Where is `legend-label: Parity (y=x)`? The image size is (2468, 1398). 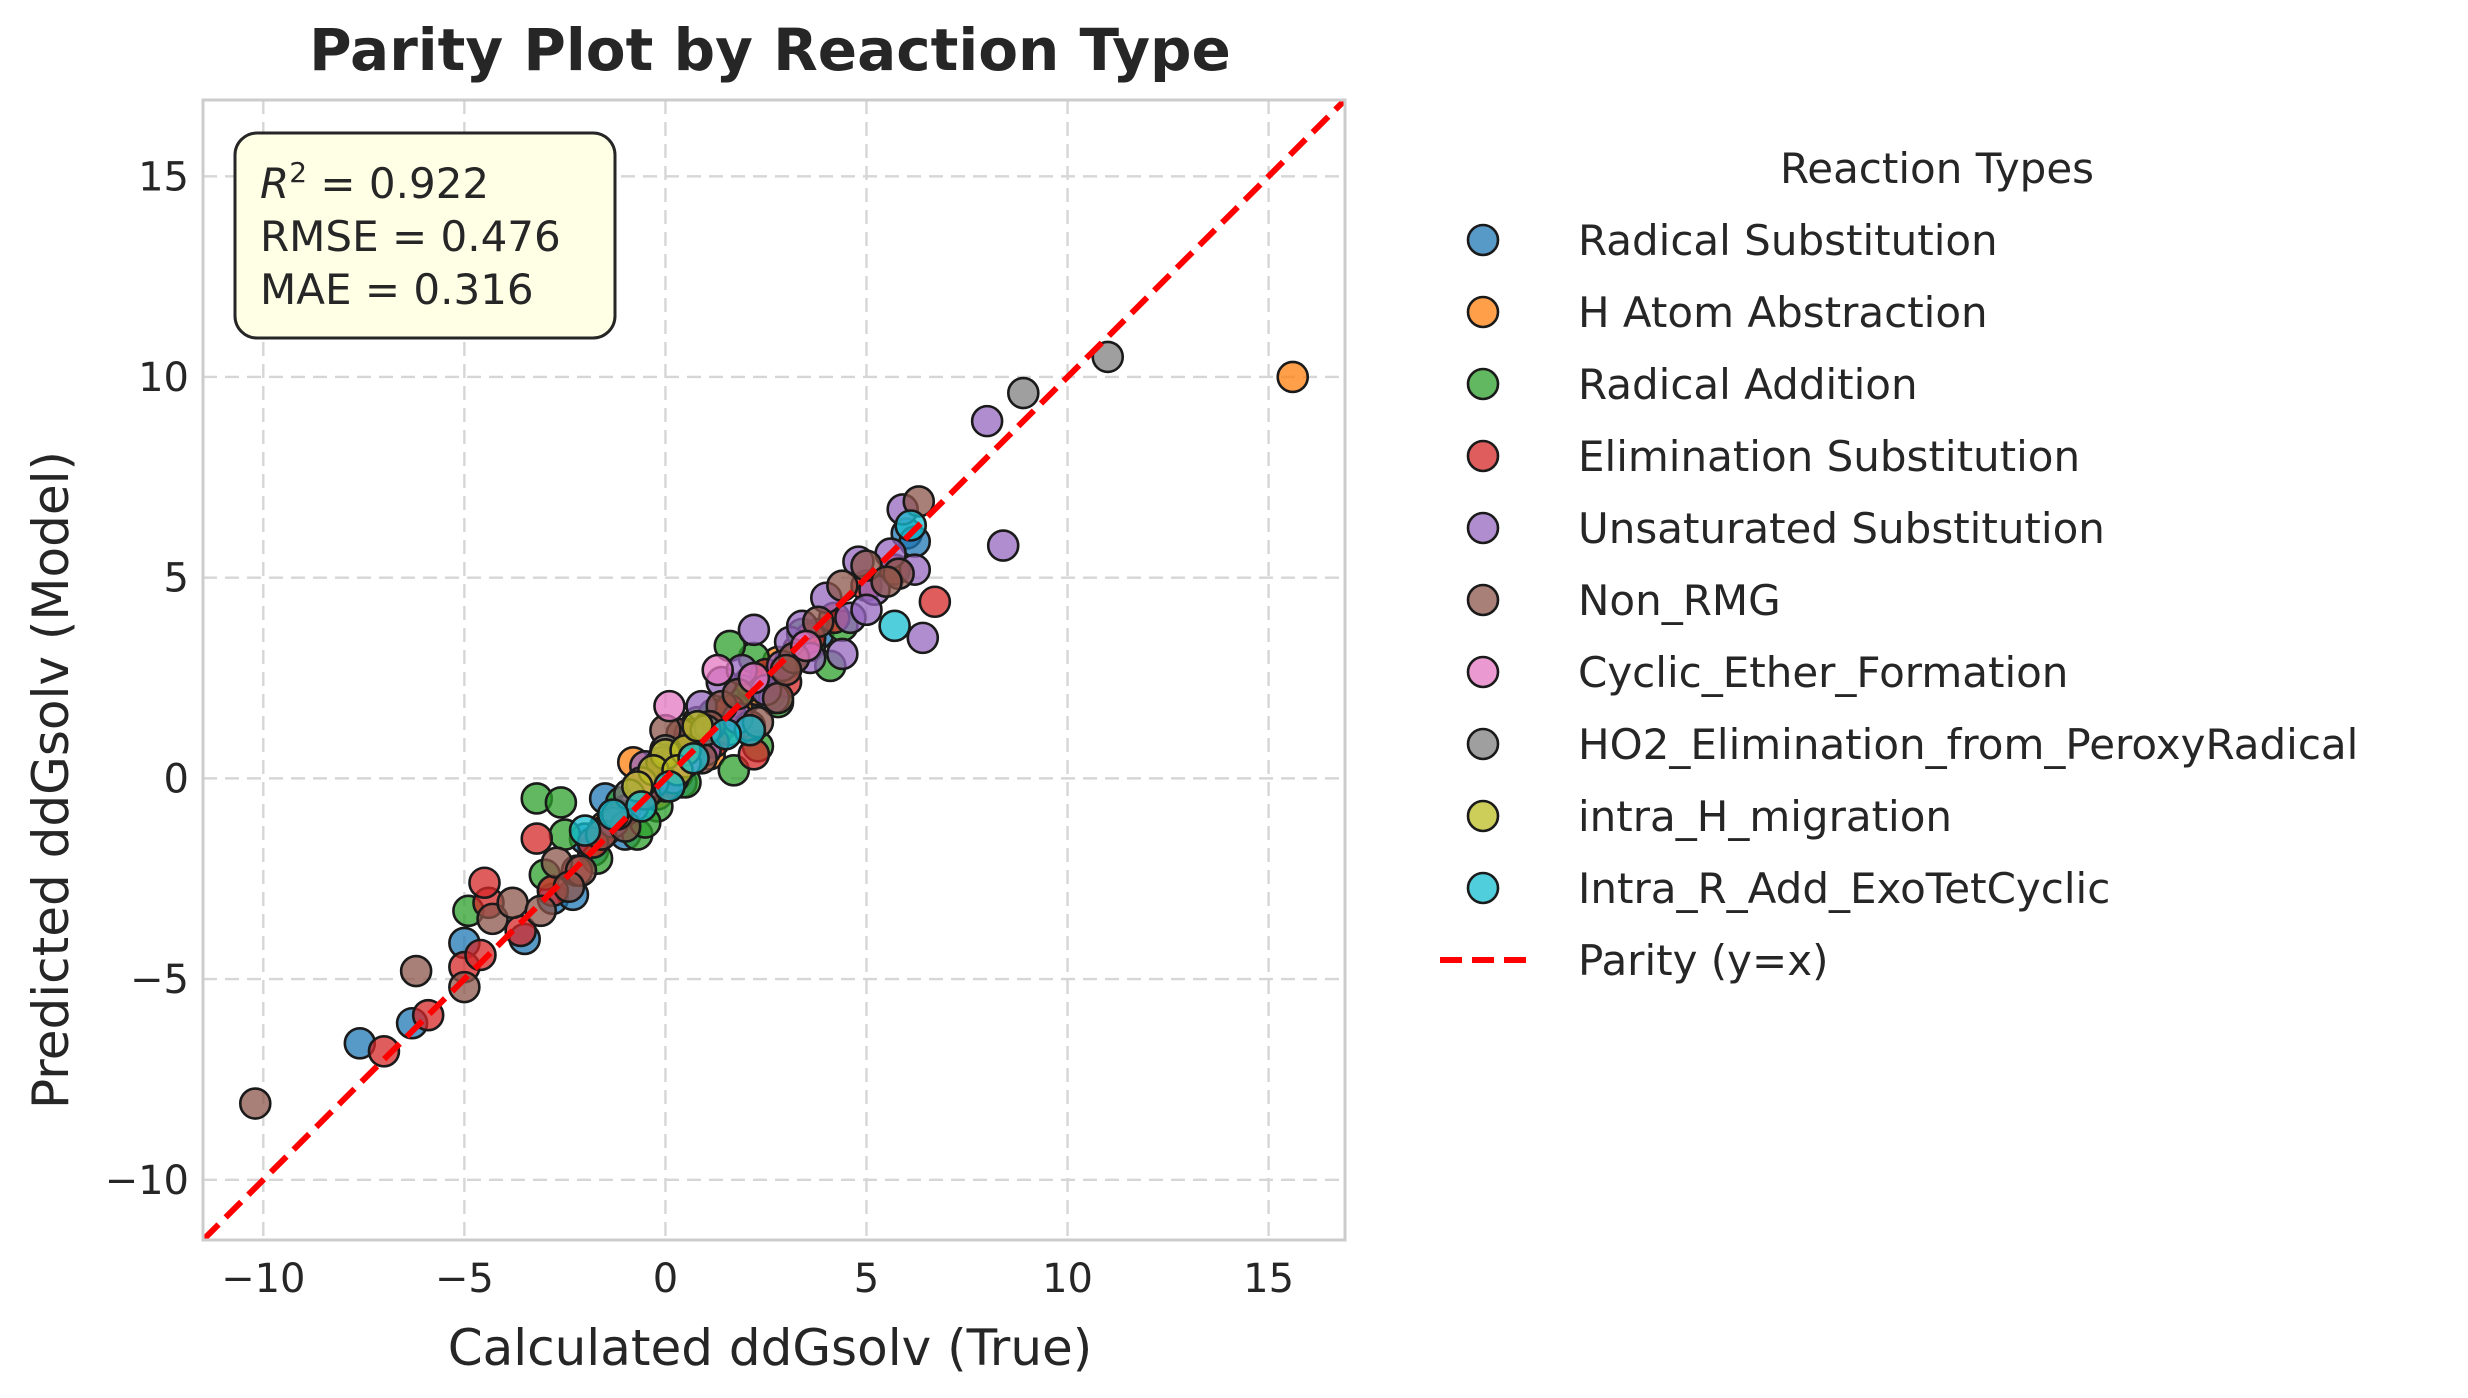
legend-label: Parity (y=x) is located at coordinates (1703, 960).